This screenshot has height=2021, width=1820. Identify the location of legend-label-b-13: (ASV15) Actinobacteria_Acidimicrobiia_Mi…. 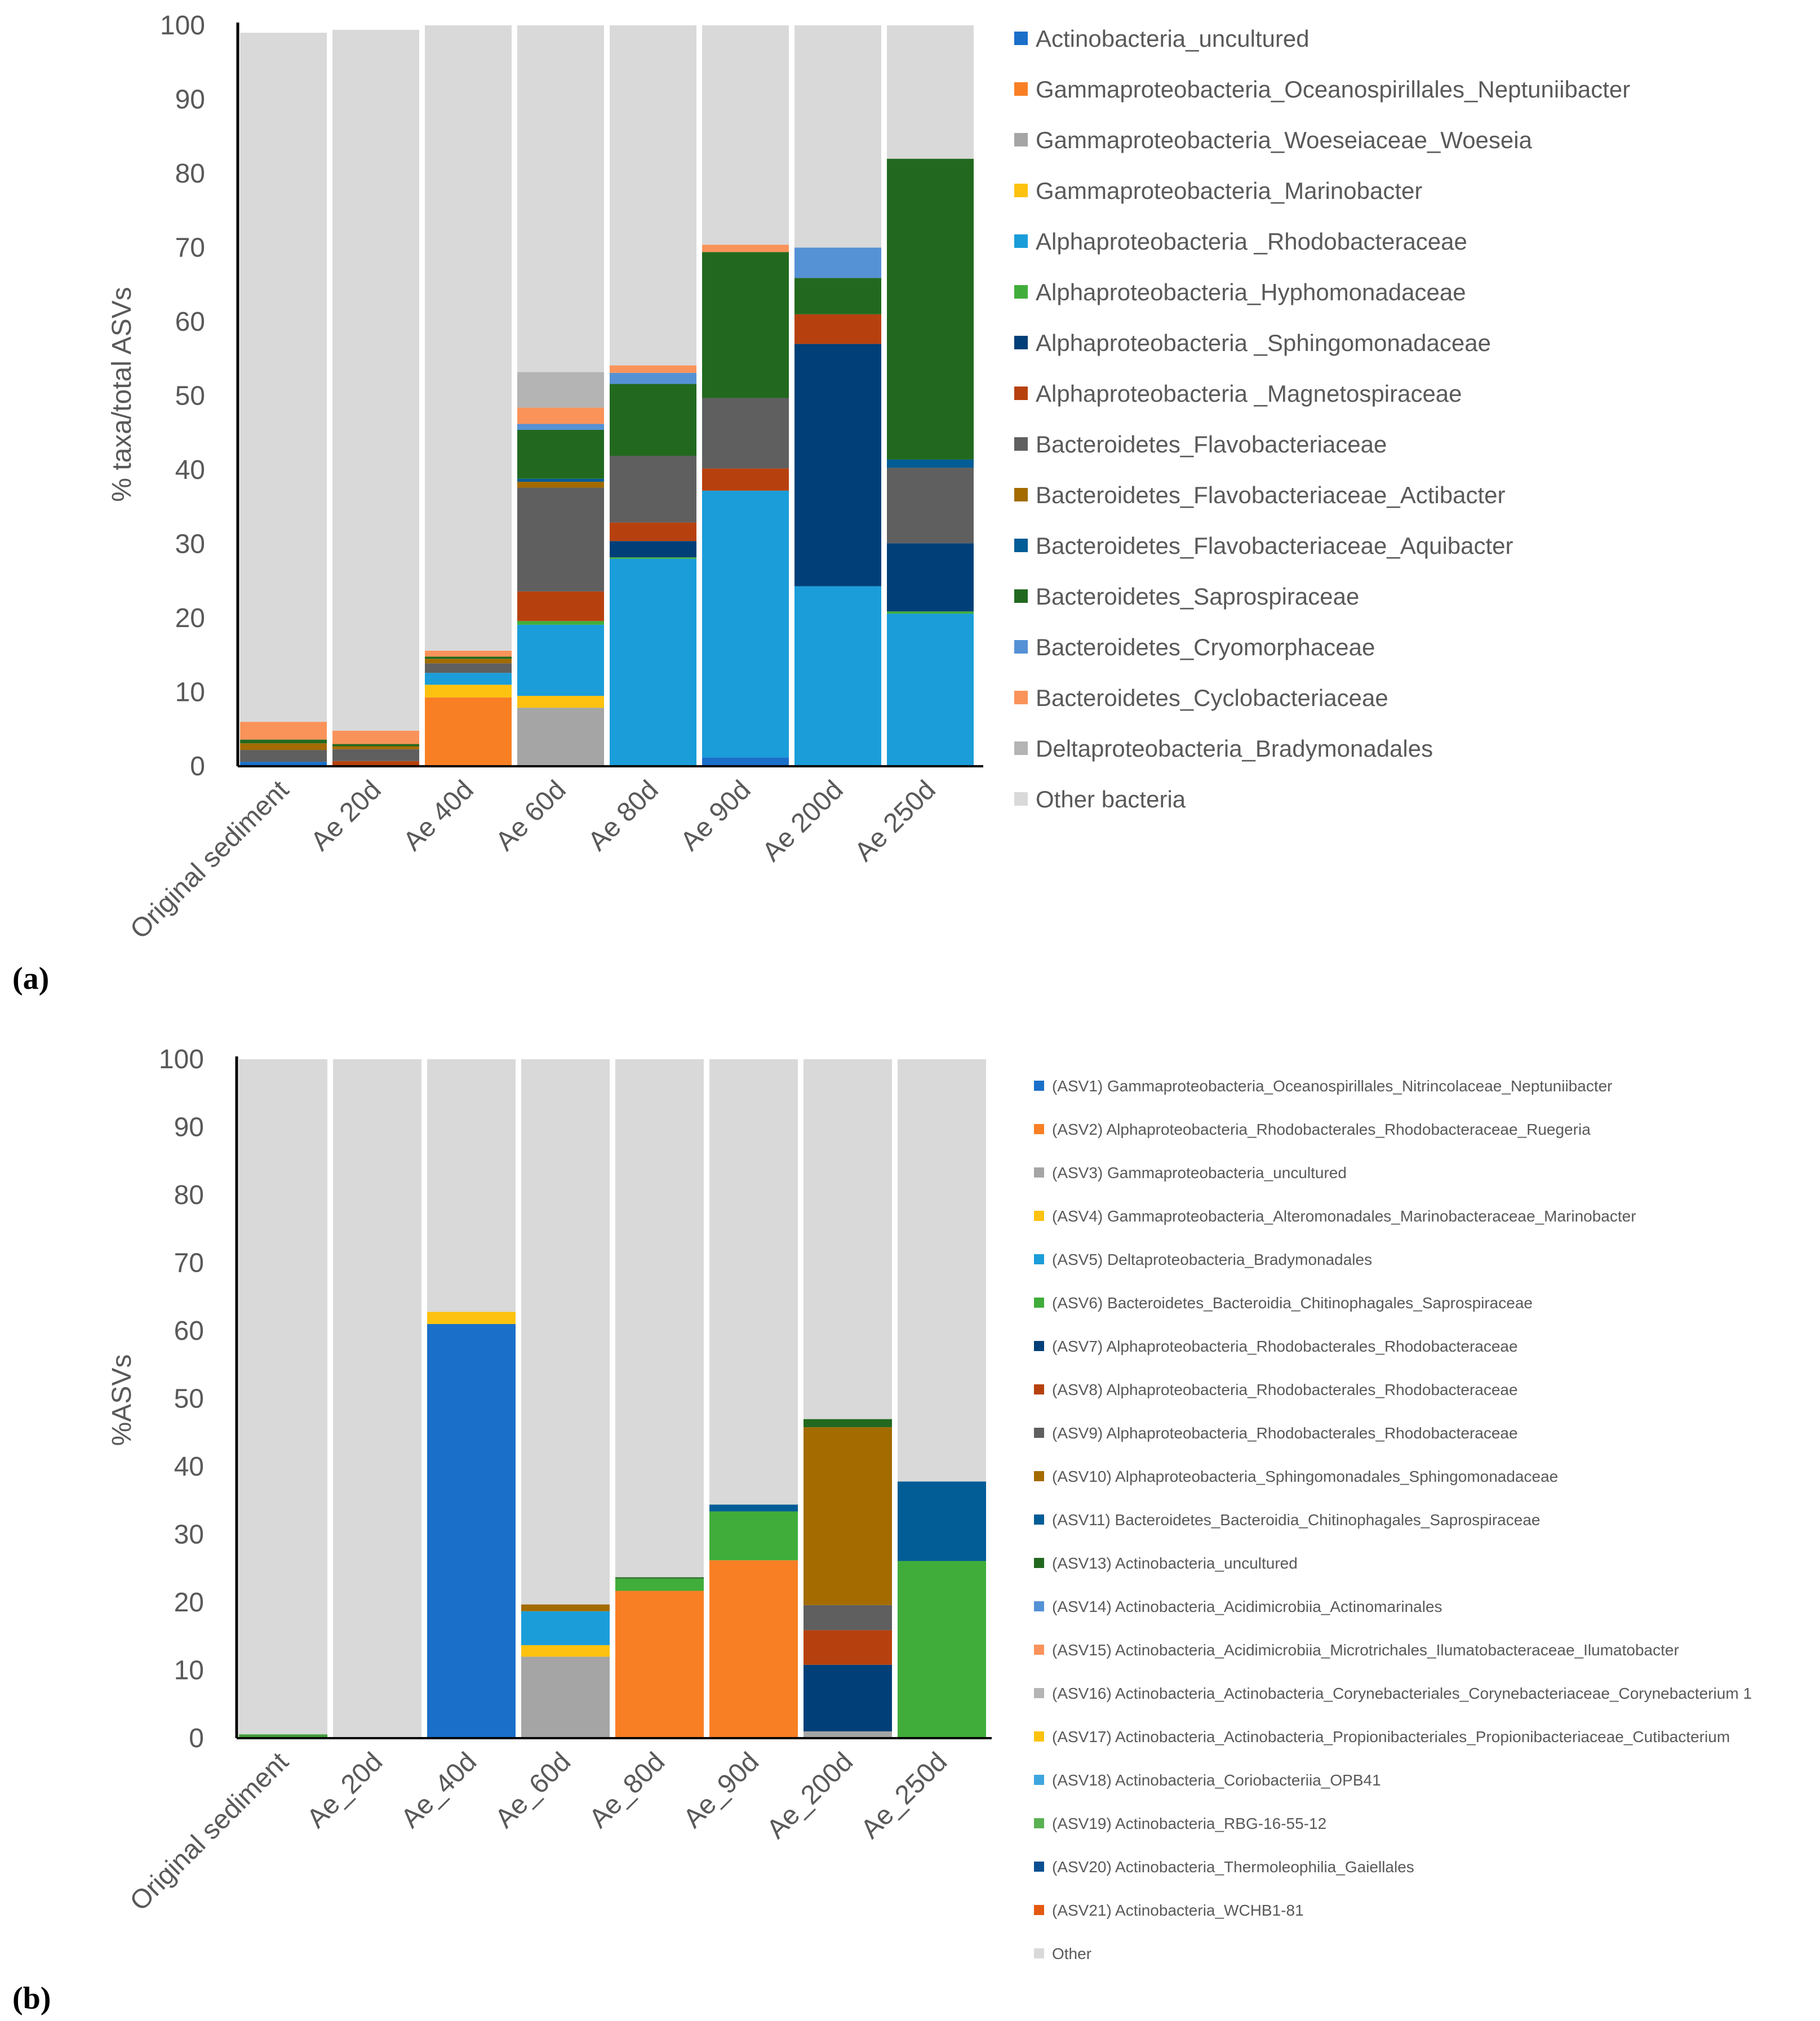
(1365, 1650).